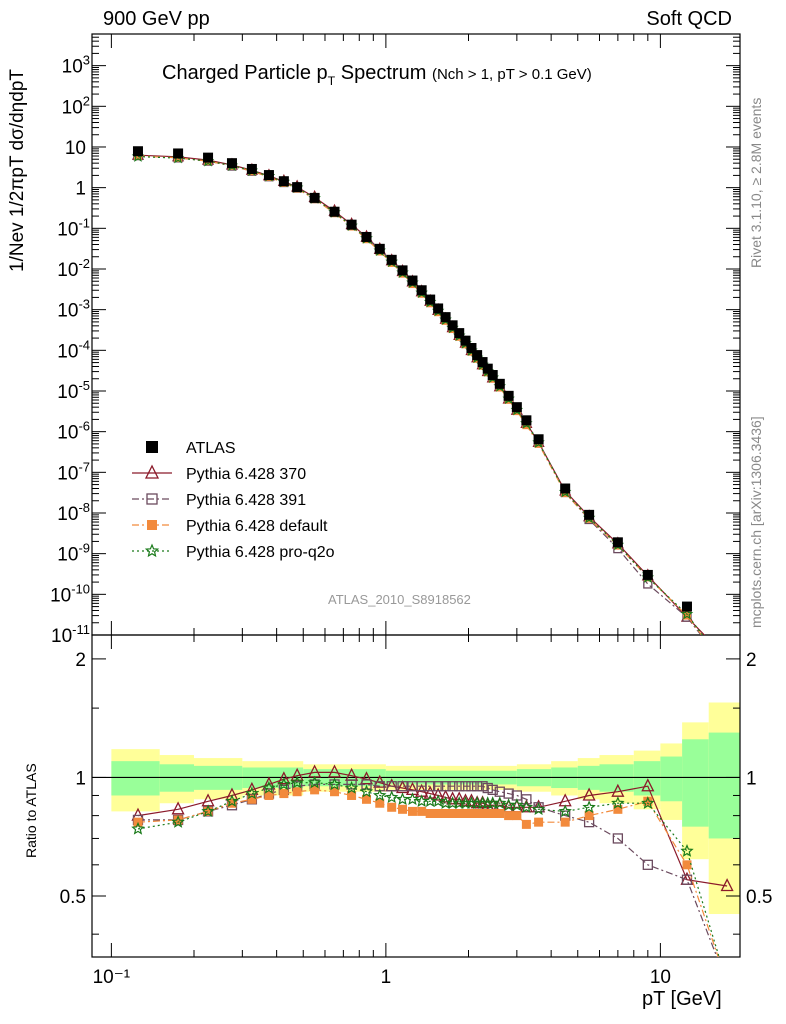 The width and height of the screenshot is (786, 1024). I want to click on ratio-tick-label-right: 2, so click(751, 660).